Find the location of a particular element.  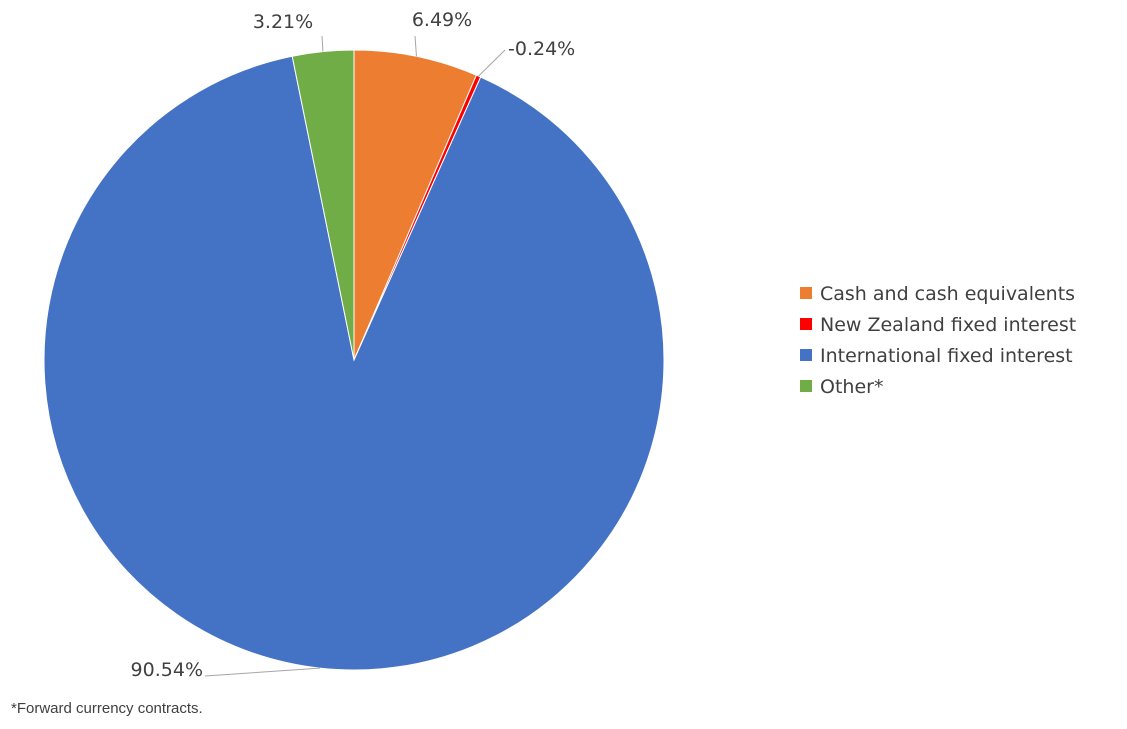

legend-swatch-other is located at coordinates (806, 386).